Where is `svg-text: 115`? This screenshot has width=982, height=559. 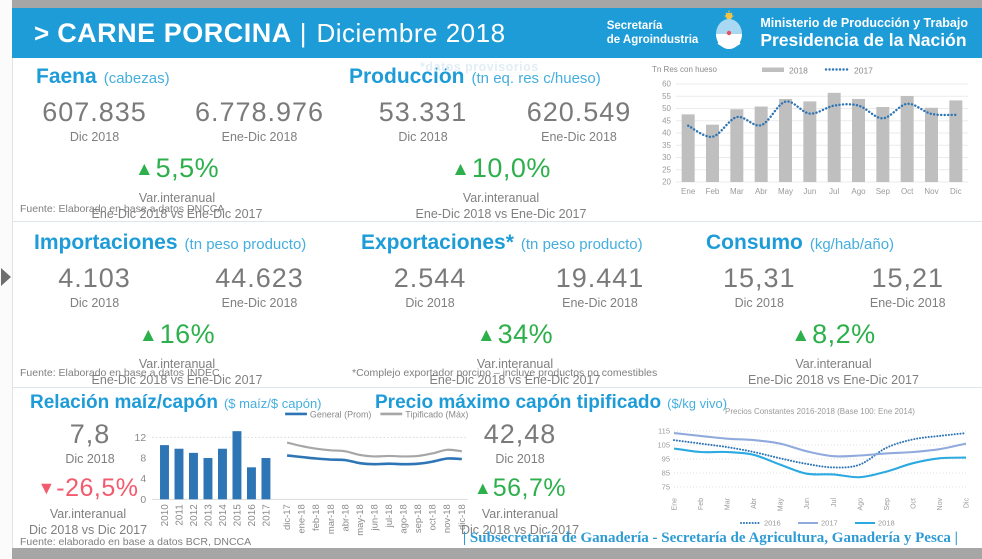
svg-text: 115 is located at coordinates (664, 431).